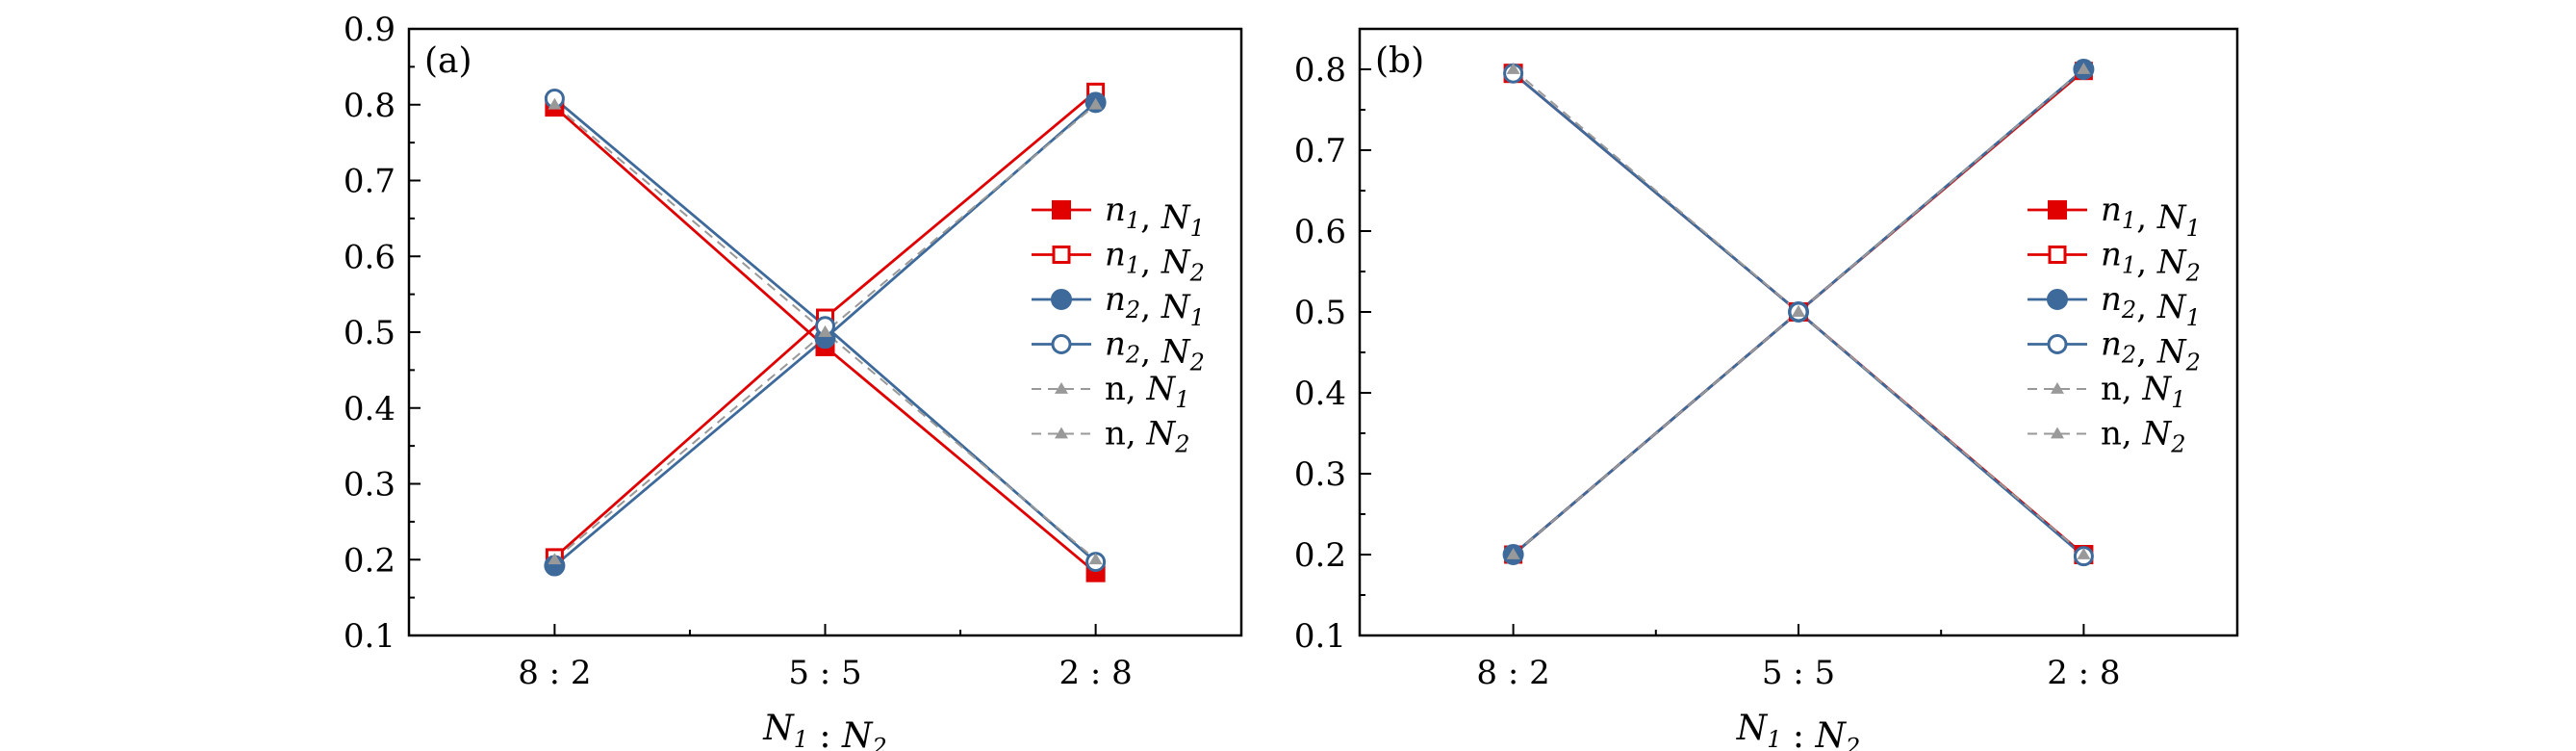  Describe the element at coordinates (448, 61) in the screenshot. I see `panel-label: (a)` at that location.